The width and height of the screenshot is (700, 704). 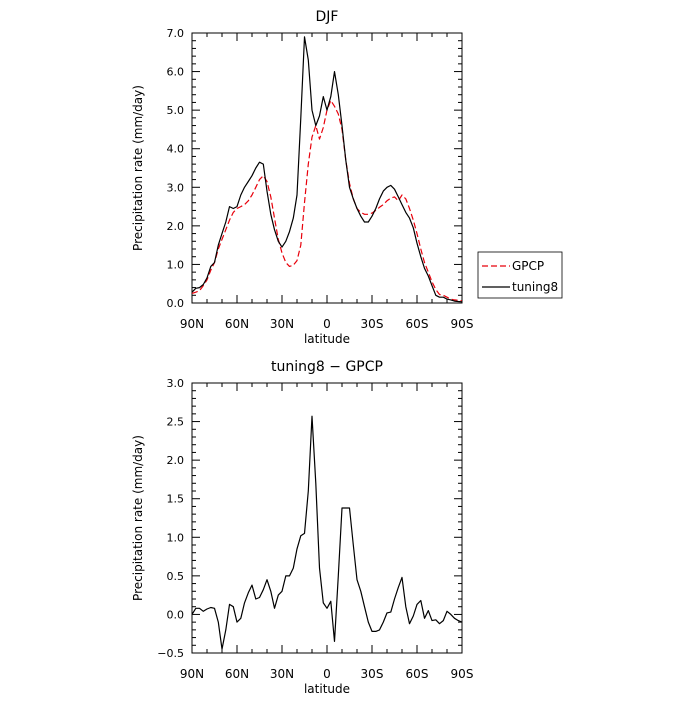 What do you see at coordinates (176, 72) in the screenshot?
I see `y-tick-label: 6.0` at bounding box center [176, 72].